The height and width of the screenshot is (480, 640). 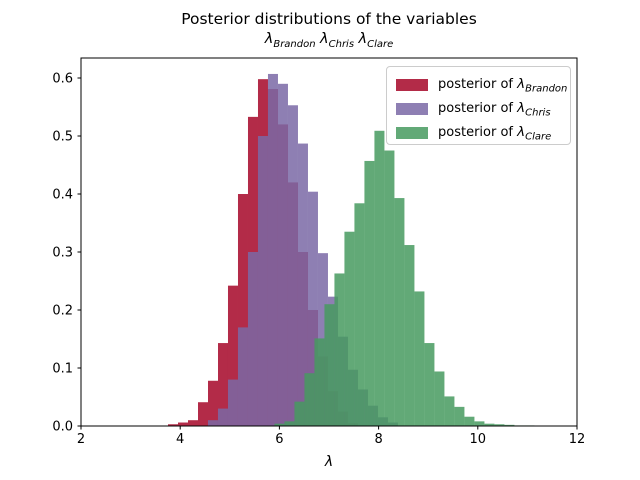 I want to click on x-tick-label: 4, so click(x=180, y=439).